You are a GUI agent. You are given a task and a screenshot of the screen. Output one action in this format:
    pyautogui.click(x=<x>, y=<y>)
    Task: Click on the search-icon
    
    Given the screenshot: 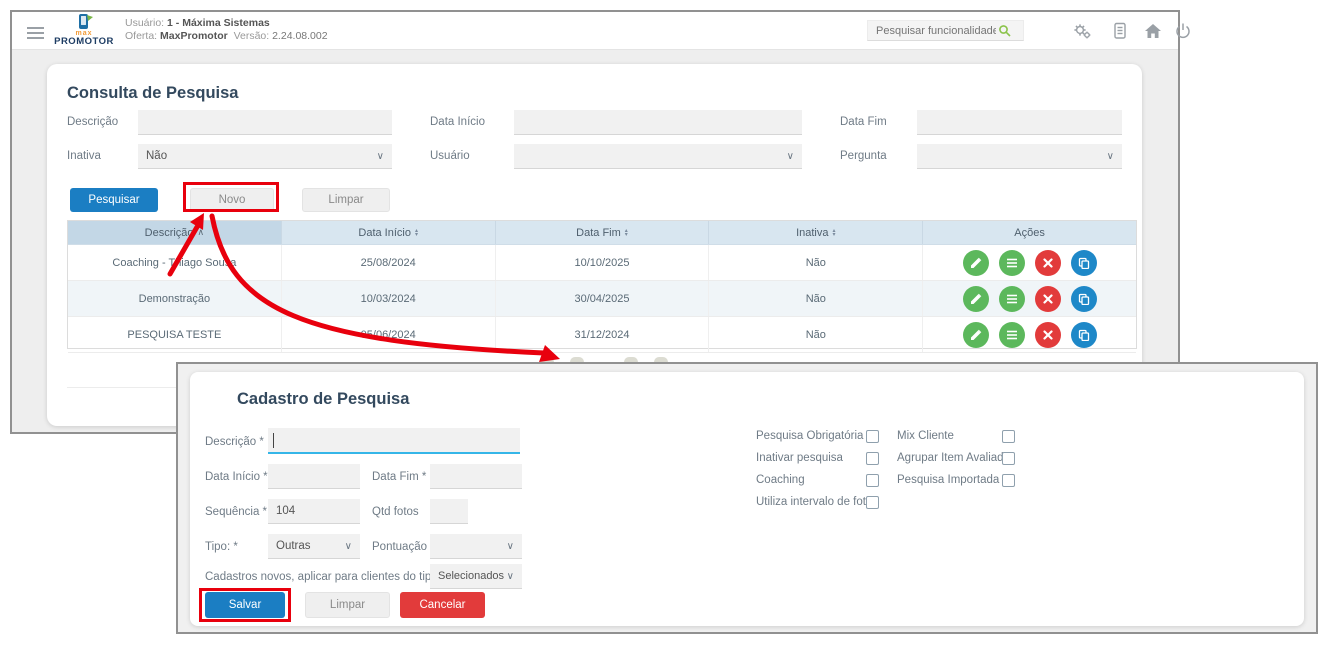 What is the action you would take?
    pyautogui.click(x=1004, y=30)
    